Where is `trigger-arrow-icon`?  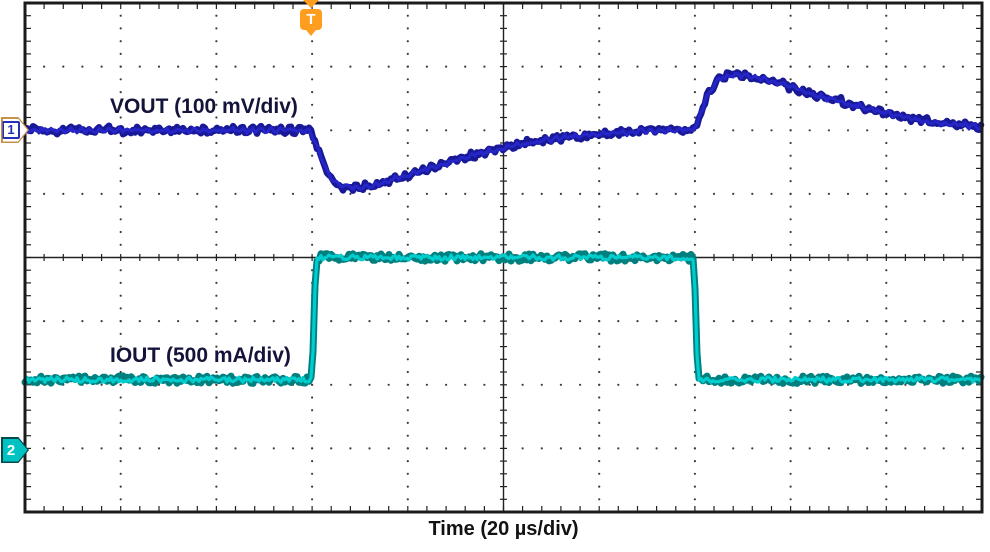
trigger-arrow-icon is located at coordinates (311, 4).